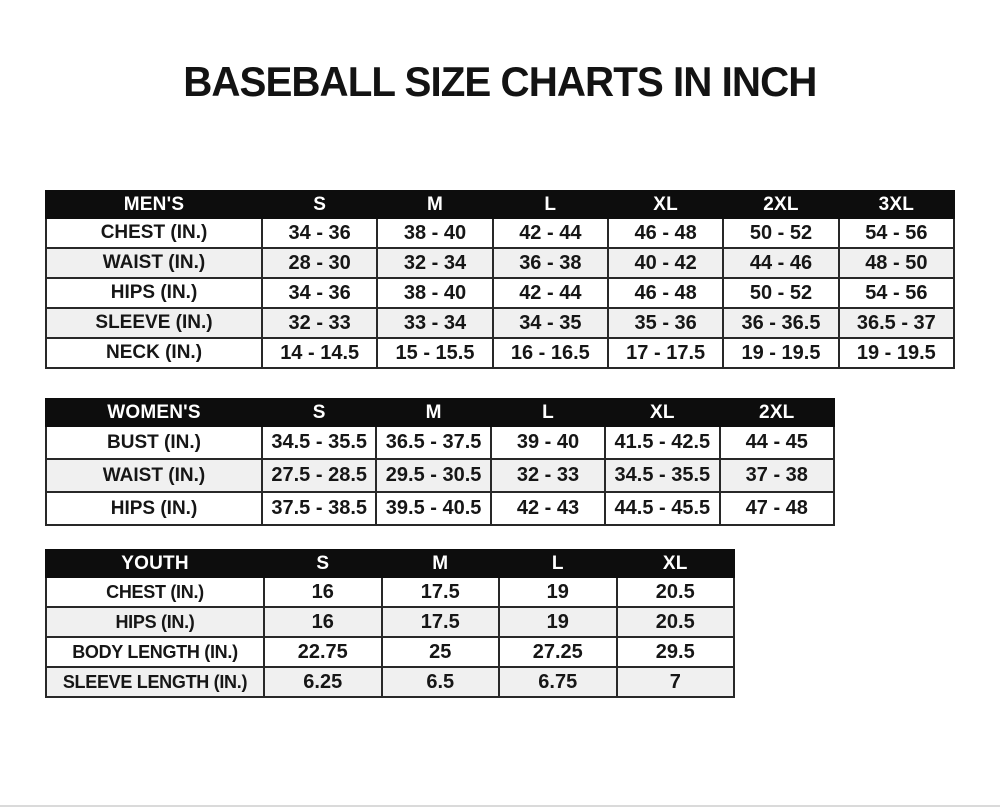  I want to click on measurement-label: BUST (IN.), so click(154, 442).